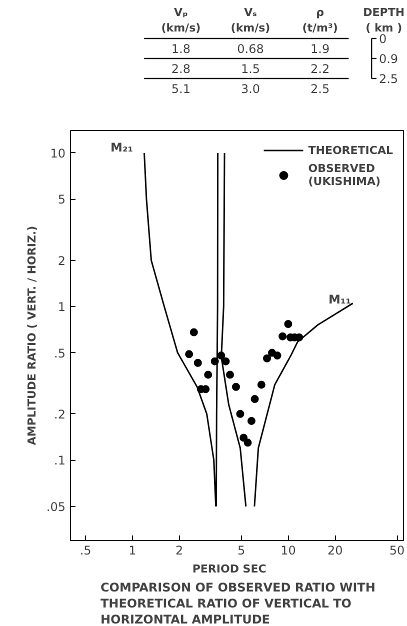 Image resolution: width=407 pixels, height=626 pixels. What do you see at coordinates (397, 551) in the screenshot?
I see `x-tick-label: 50` at bounding box center [397, 551].